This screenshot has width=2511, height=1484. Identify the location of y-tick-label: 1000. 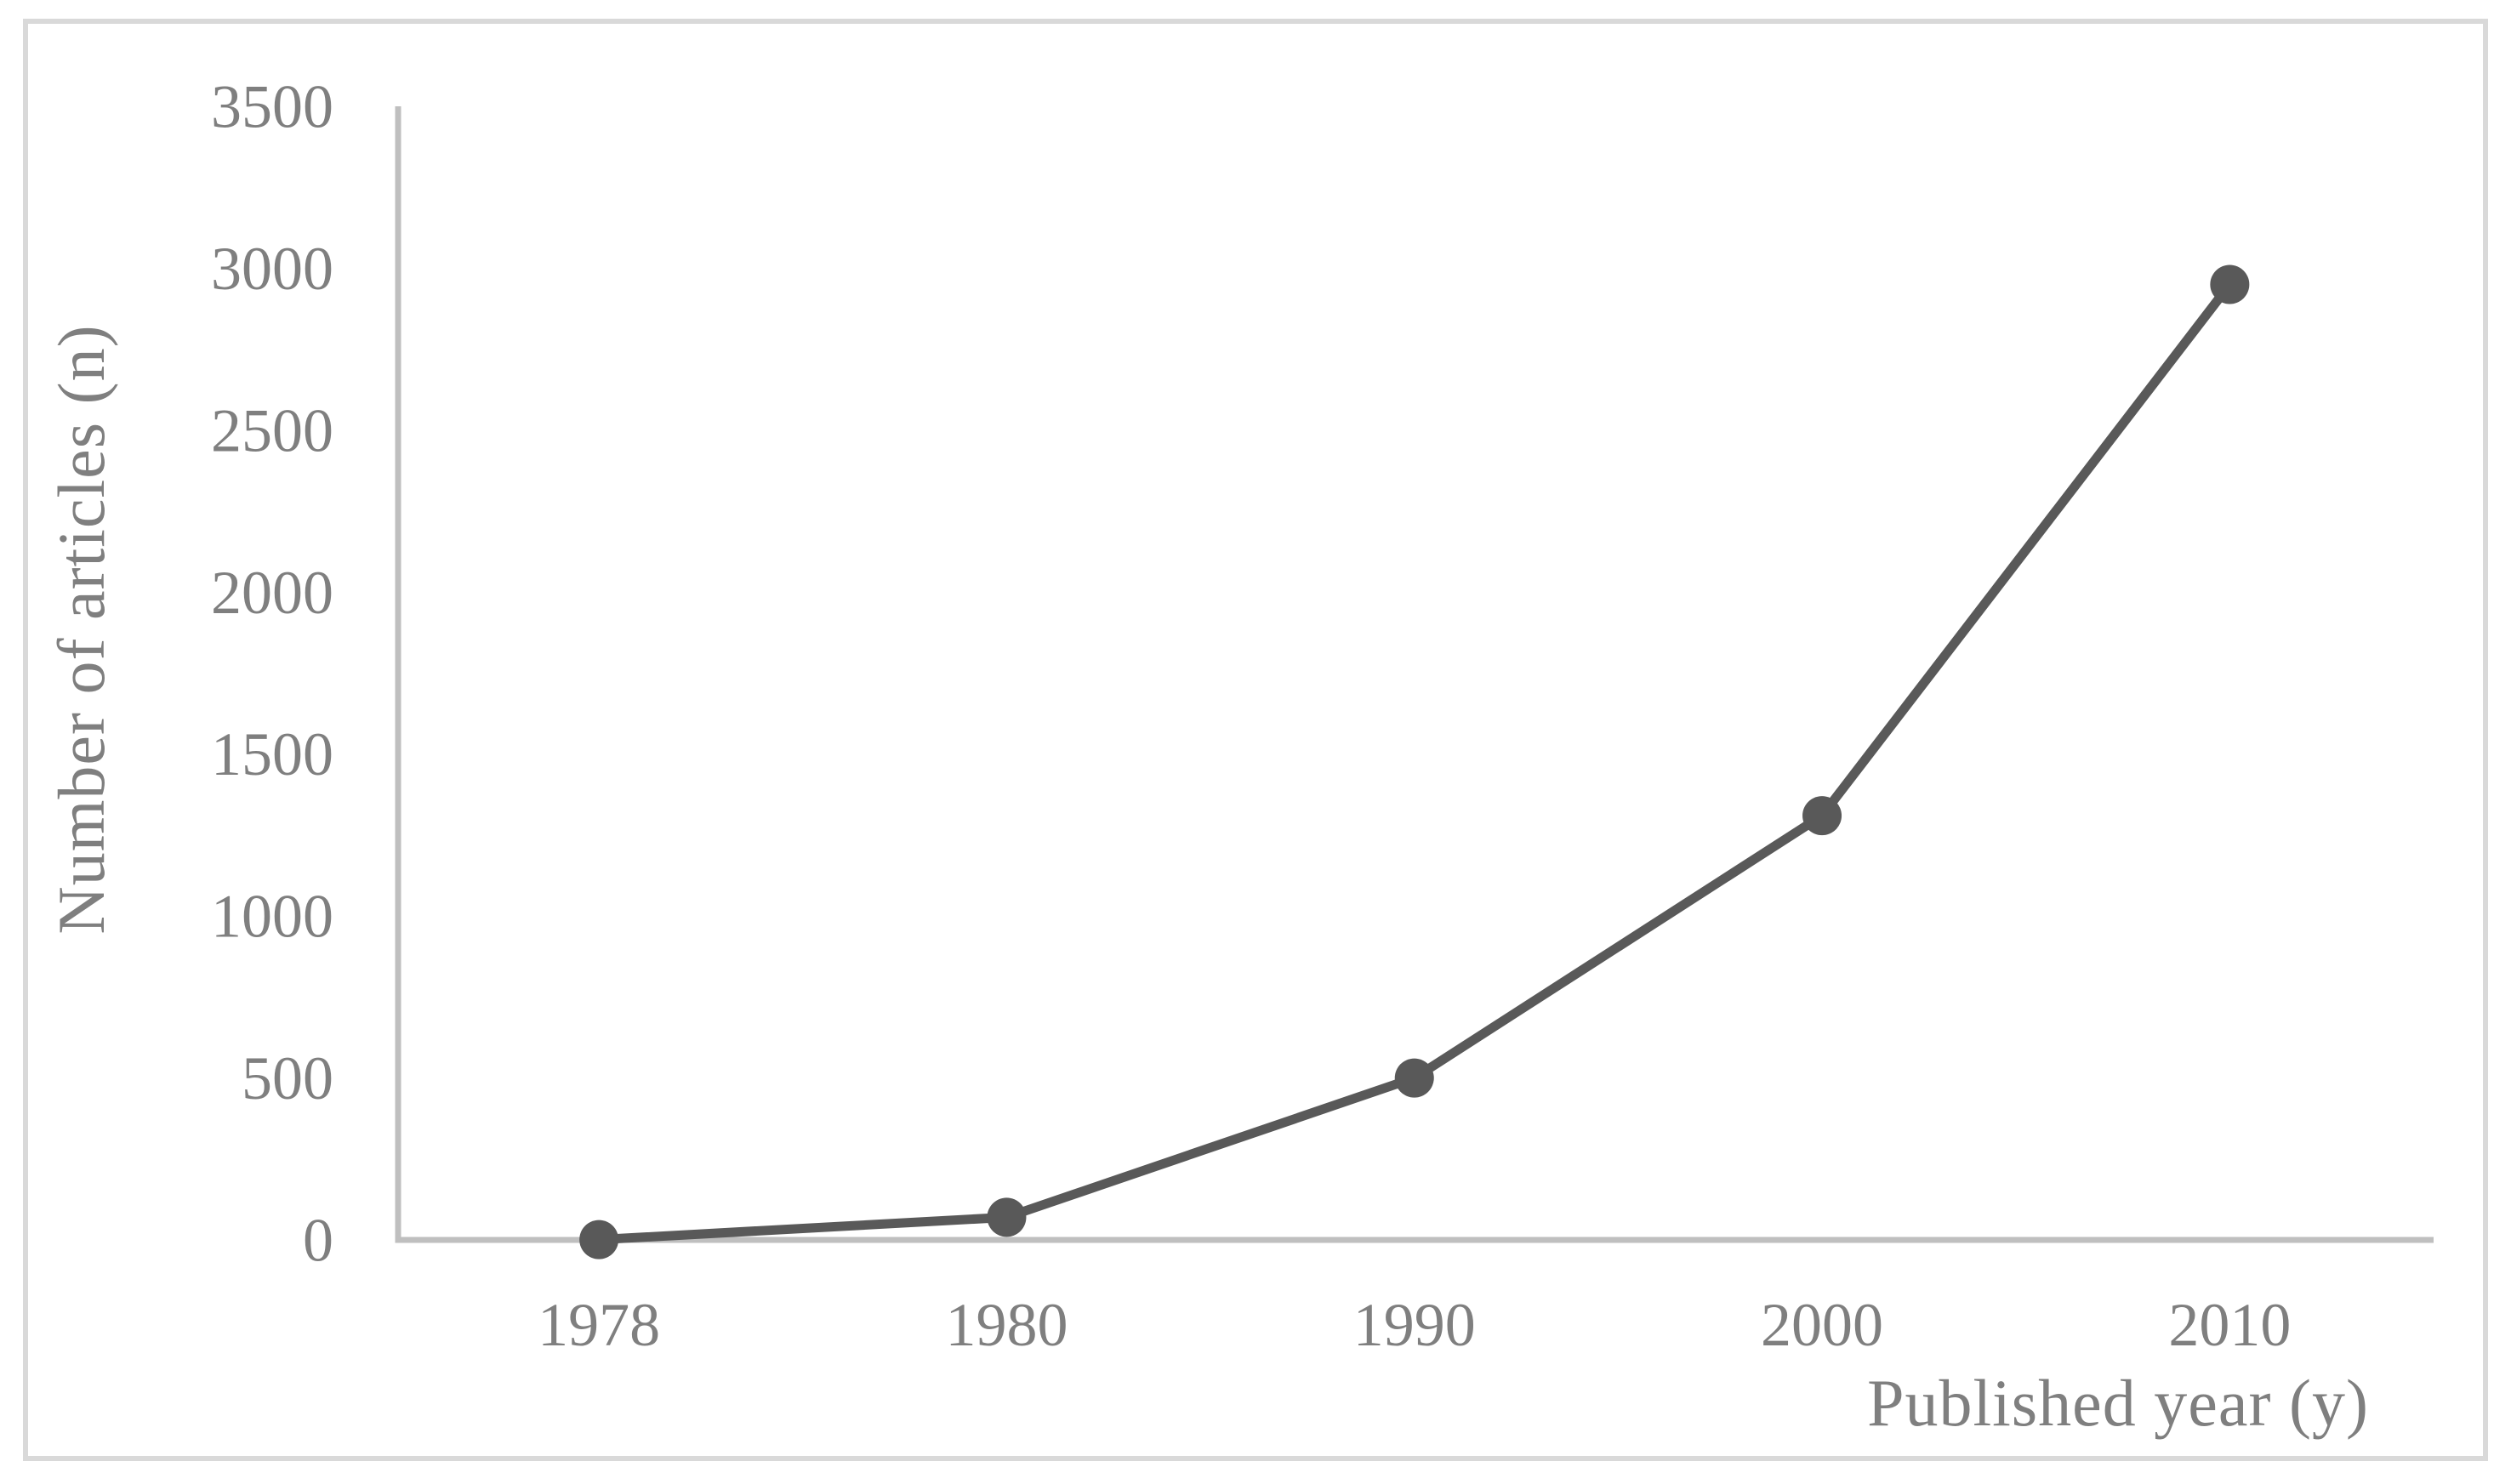
(272, 917).